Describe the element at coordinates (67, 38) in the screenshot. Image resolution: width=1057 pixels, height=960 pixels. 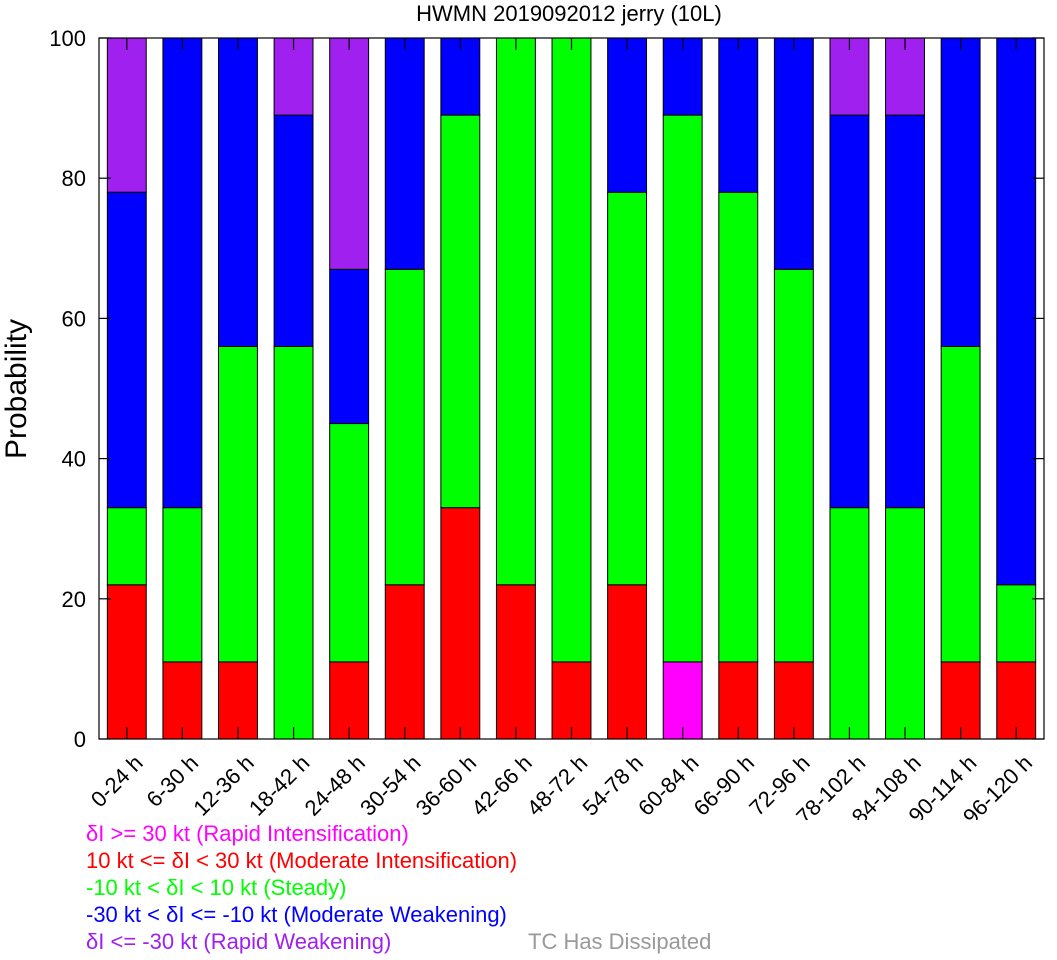
I see `y-tick-label-100: 100` at that location.